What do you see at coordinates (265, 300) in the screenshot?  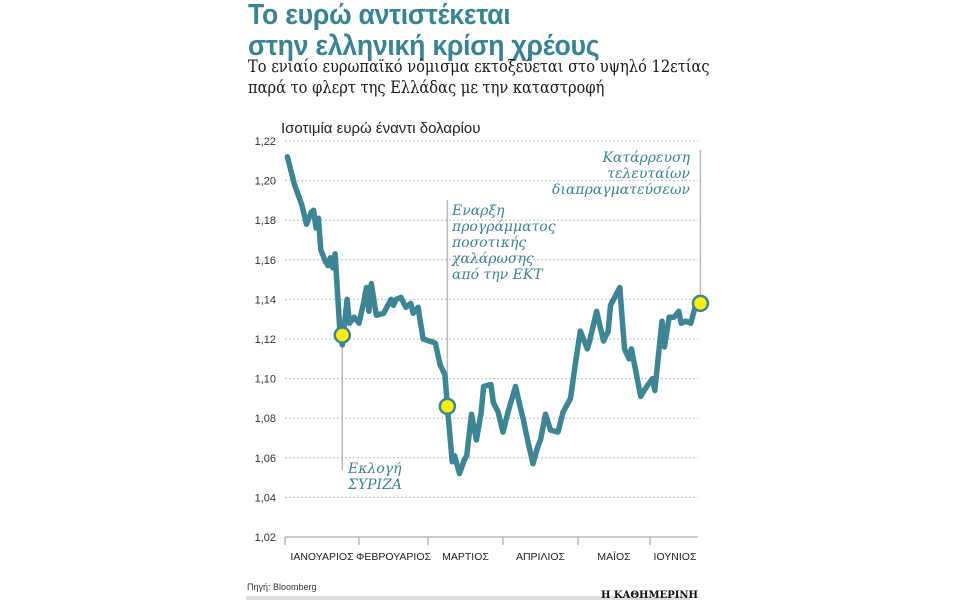 I see `y-tick-label: 1,14` at bounding box center [265, 300].